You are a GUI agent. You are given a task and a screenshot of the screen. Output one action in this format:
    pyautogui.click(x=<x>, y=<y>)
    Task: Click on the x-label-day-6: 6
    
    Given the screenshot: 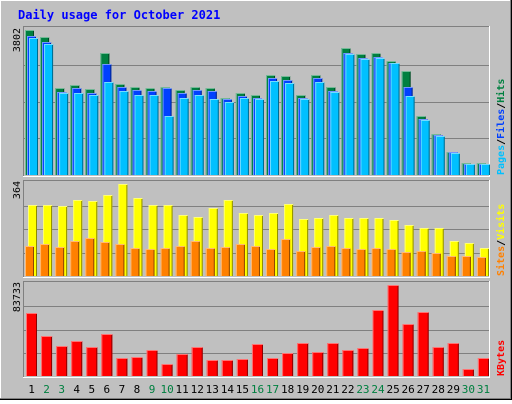 What is the action you would take?
    pyautogui.click(x=107, y=389)
    